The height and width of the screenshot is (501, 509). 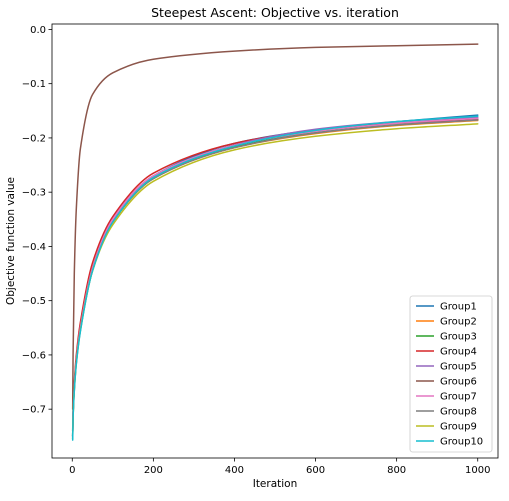 I want to click on x-tick-label: 600, so click(x=315, y=470).